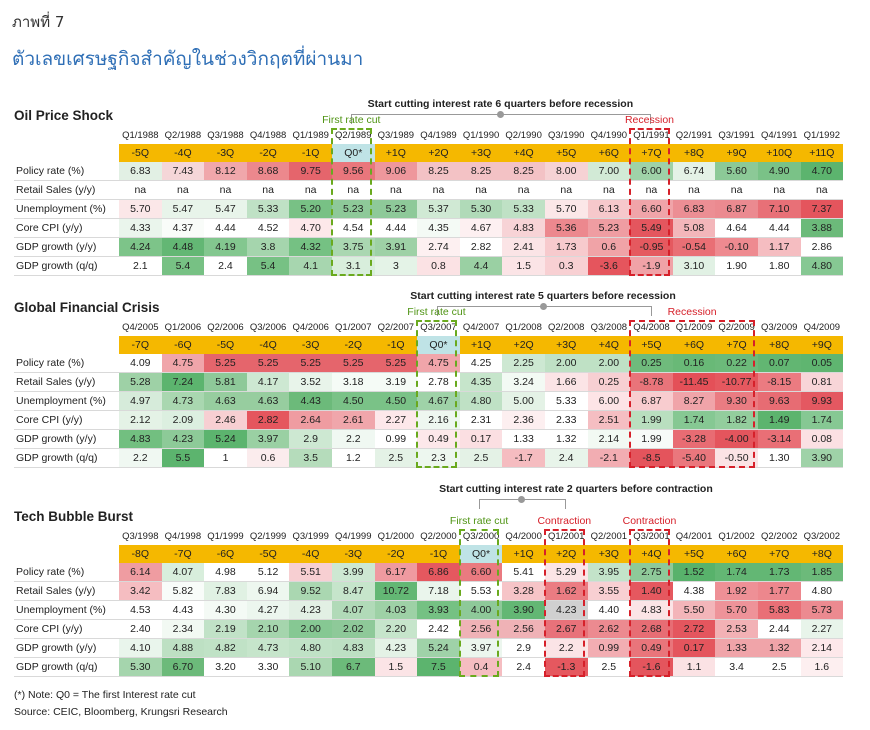 The image size is (870, 730). What do you see at coordinates (225, 554) in the screenshot?
I see `relative-quarter: -6Q` at bounding box center [225, 554].